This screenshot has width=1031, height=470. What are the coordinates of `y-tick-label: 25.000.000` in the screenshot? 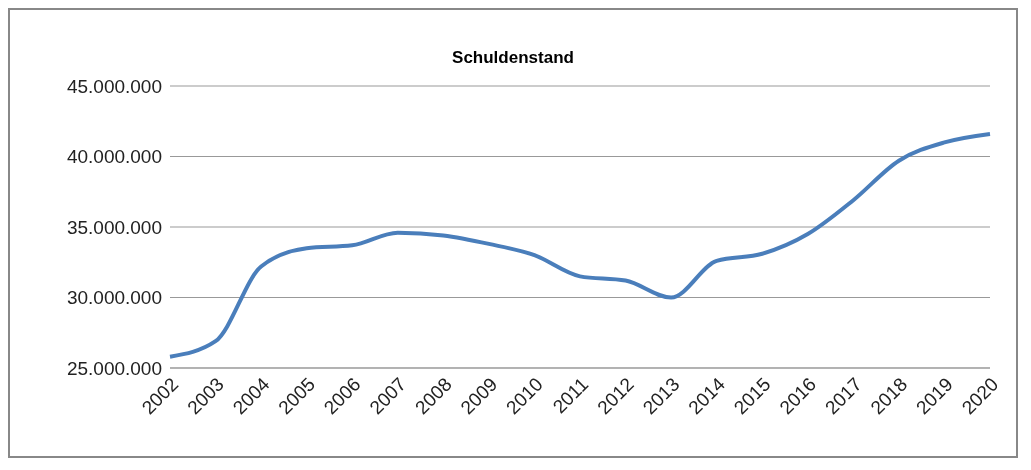 It's located at (114, 368).